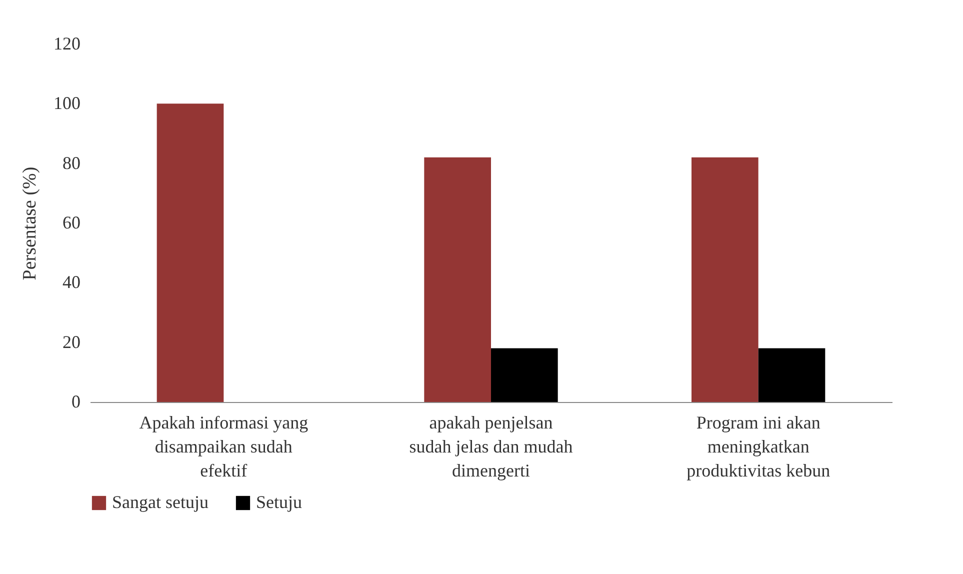 The image size is (963, 574). I want to click on y-tick-label: 80, so click(71, 162).